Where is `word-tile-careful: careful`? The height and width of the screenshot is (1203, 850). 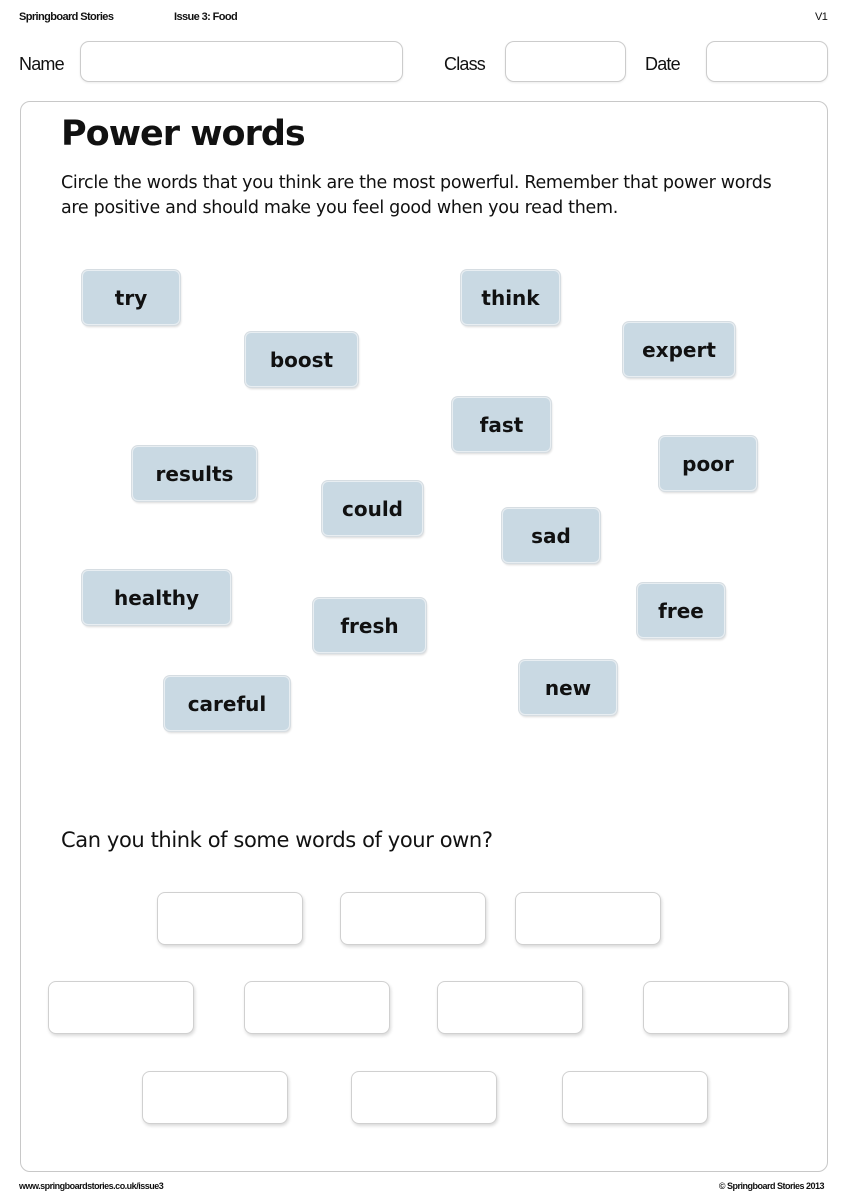
word-tile-careful: careful is located at coordinates (227, 703).